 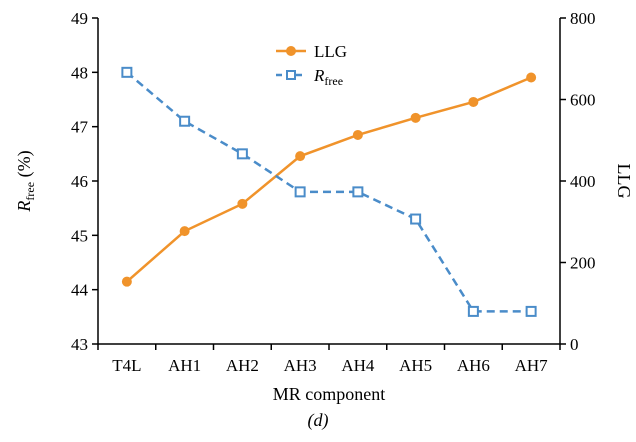 What do you see at coordinates (79, 18) in the screenshot?
I see `left-tick-label: 49` at bounding box center [79, 18].